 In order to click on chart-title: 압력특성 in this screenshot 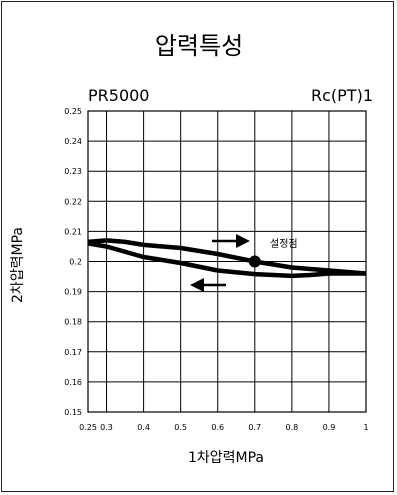, I will do `click(199, 46)`.